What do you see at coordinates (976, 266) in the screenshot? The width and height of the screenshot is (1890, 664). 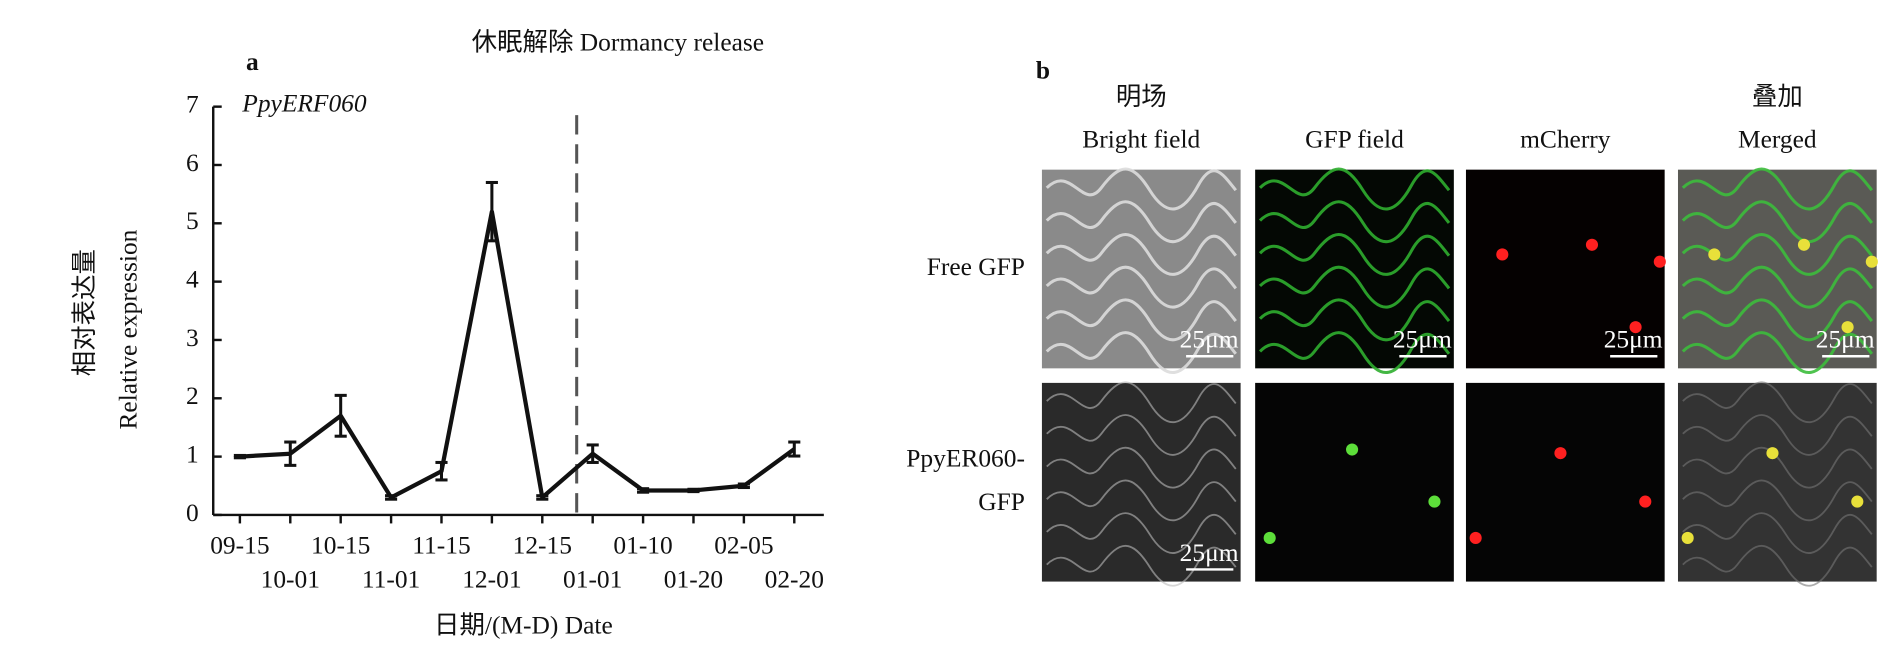 I see `row-label: Free GFP` at bounding box center [976, 266].